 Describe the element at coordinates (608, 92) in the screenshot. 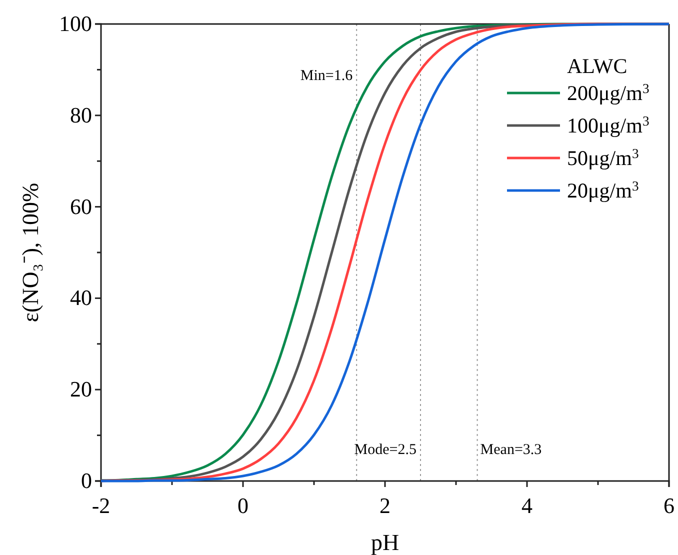

I see `legend-label: 200μg/m$^{3}$` at that location.